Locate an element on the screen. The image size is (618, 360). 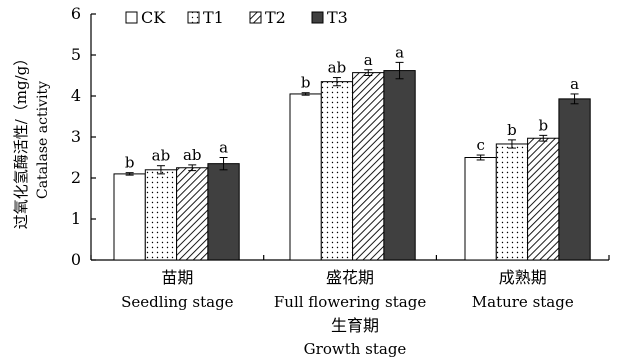
sig-letter-t3-seedling-stage: a is located at coordinates (223, 148).